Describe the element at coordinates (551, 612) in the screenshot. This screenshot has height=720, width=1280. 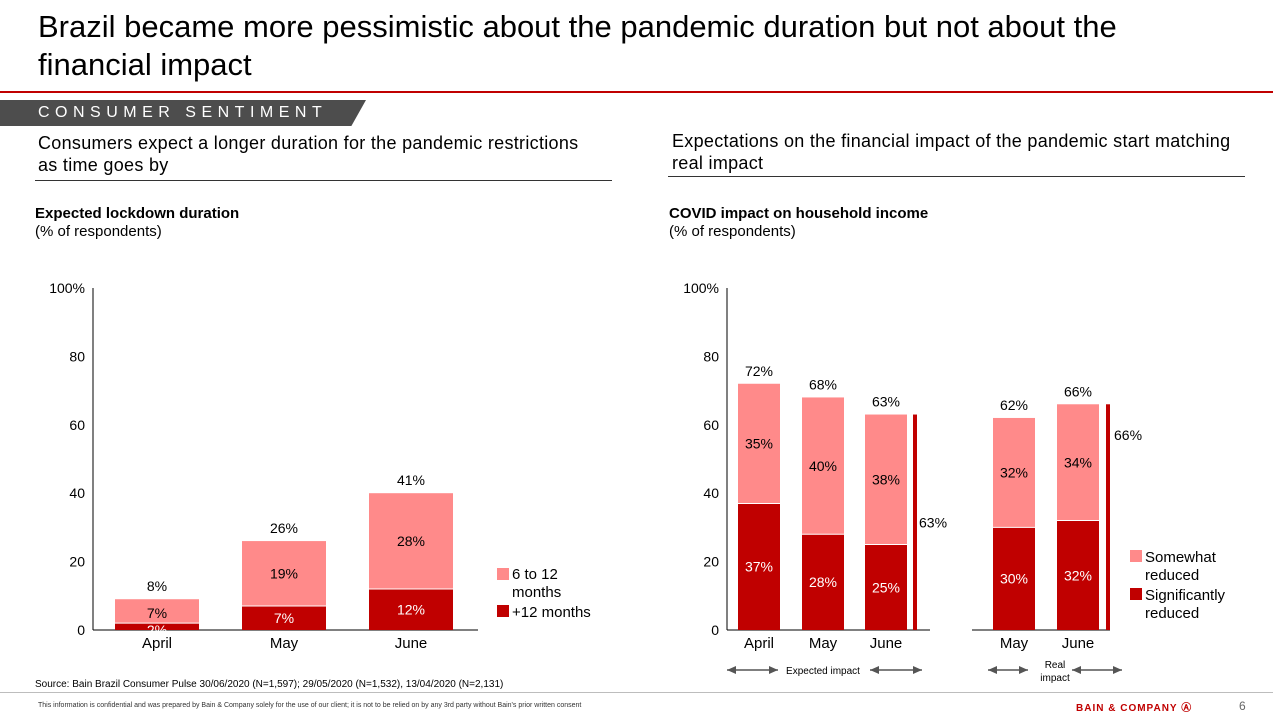
I see `legend-label: +12 months` at that location.